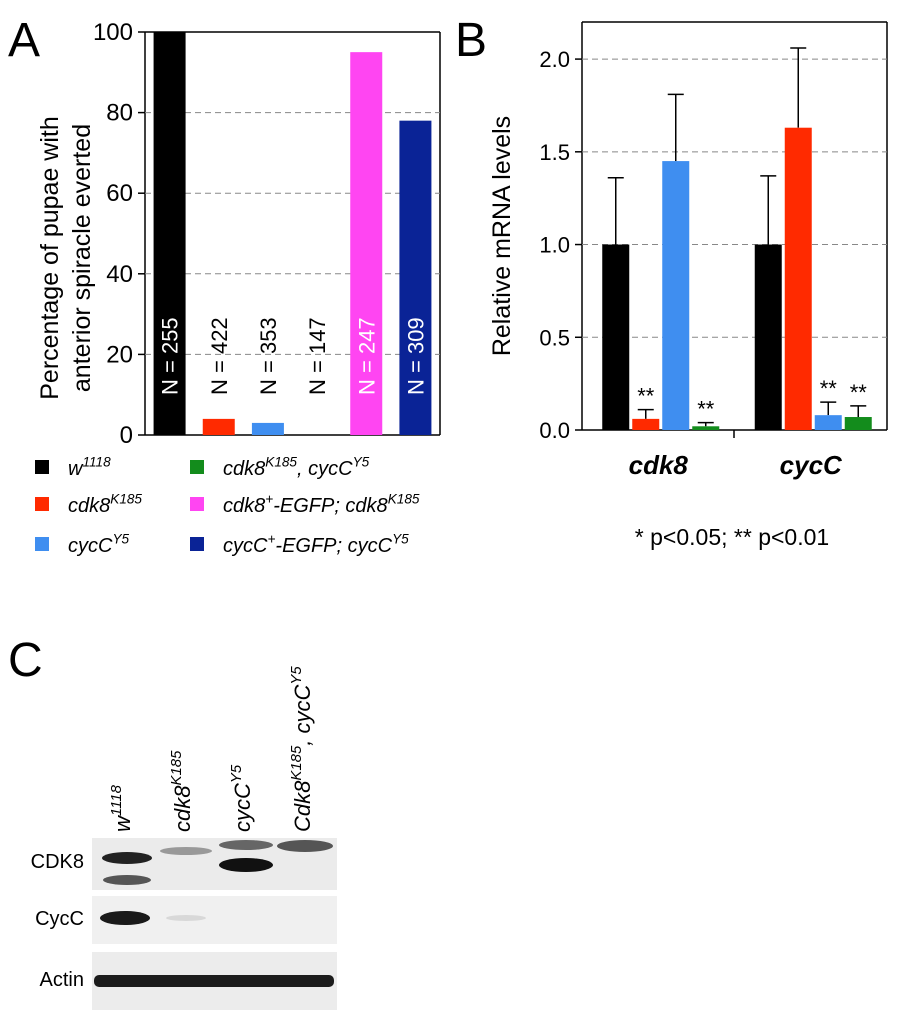 The height and width of the screenshot is (1021, 900). I want to click on blot-lane-text: cdk8K185, so click(181, 791).